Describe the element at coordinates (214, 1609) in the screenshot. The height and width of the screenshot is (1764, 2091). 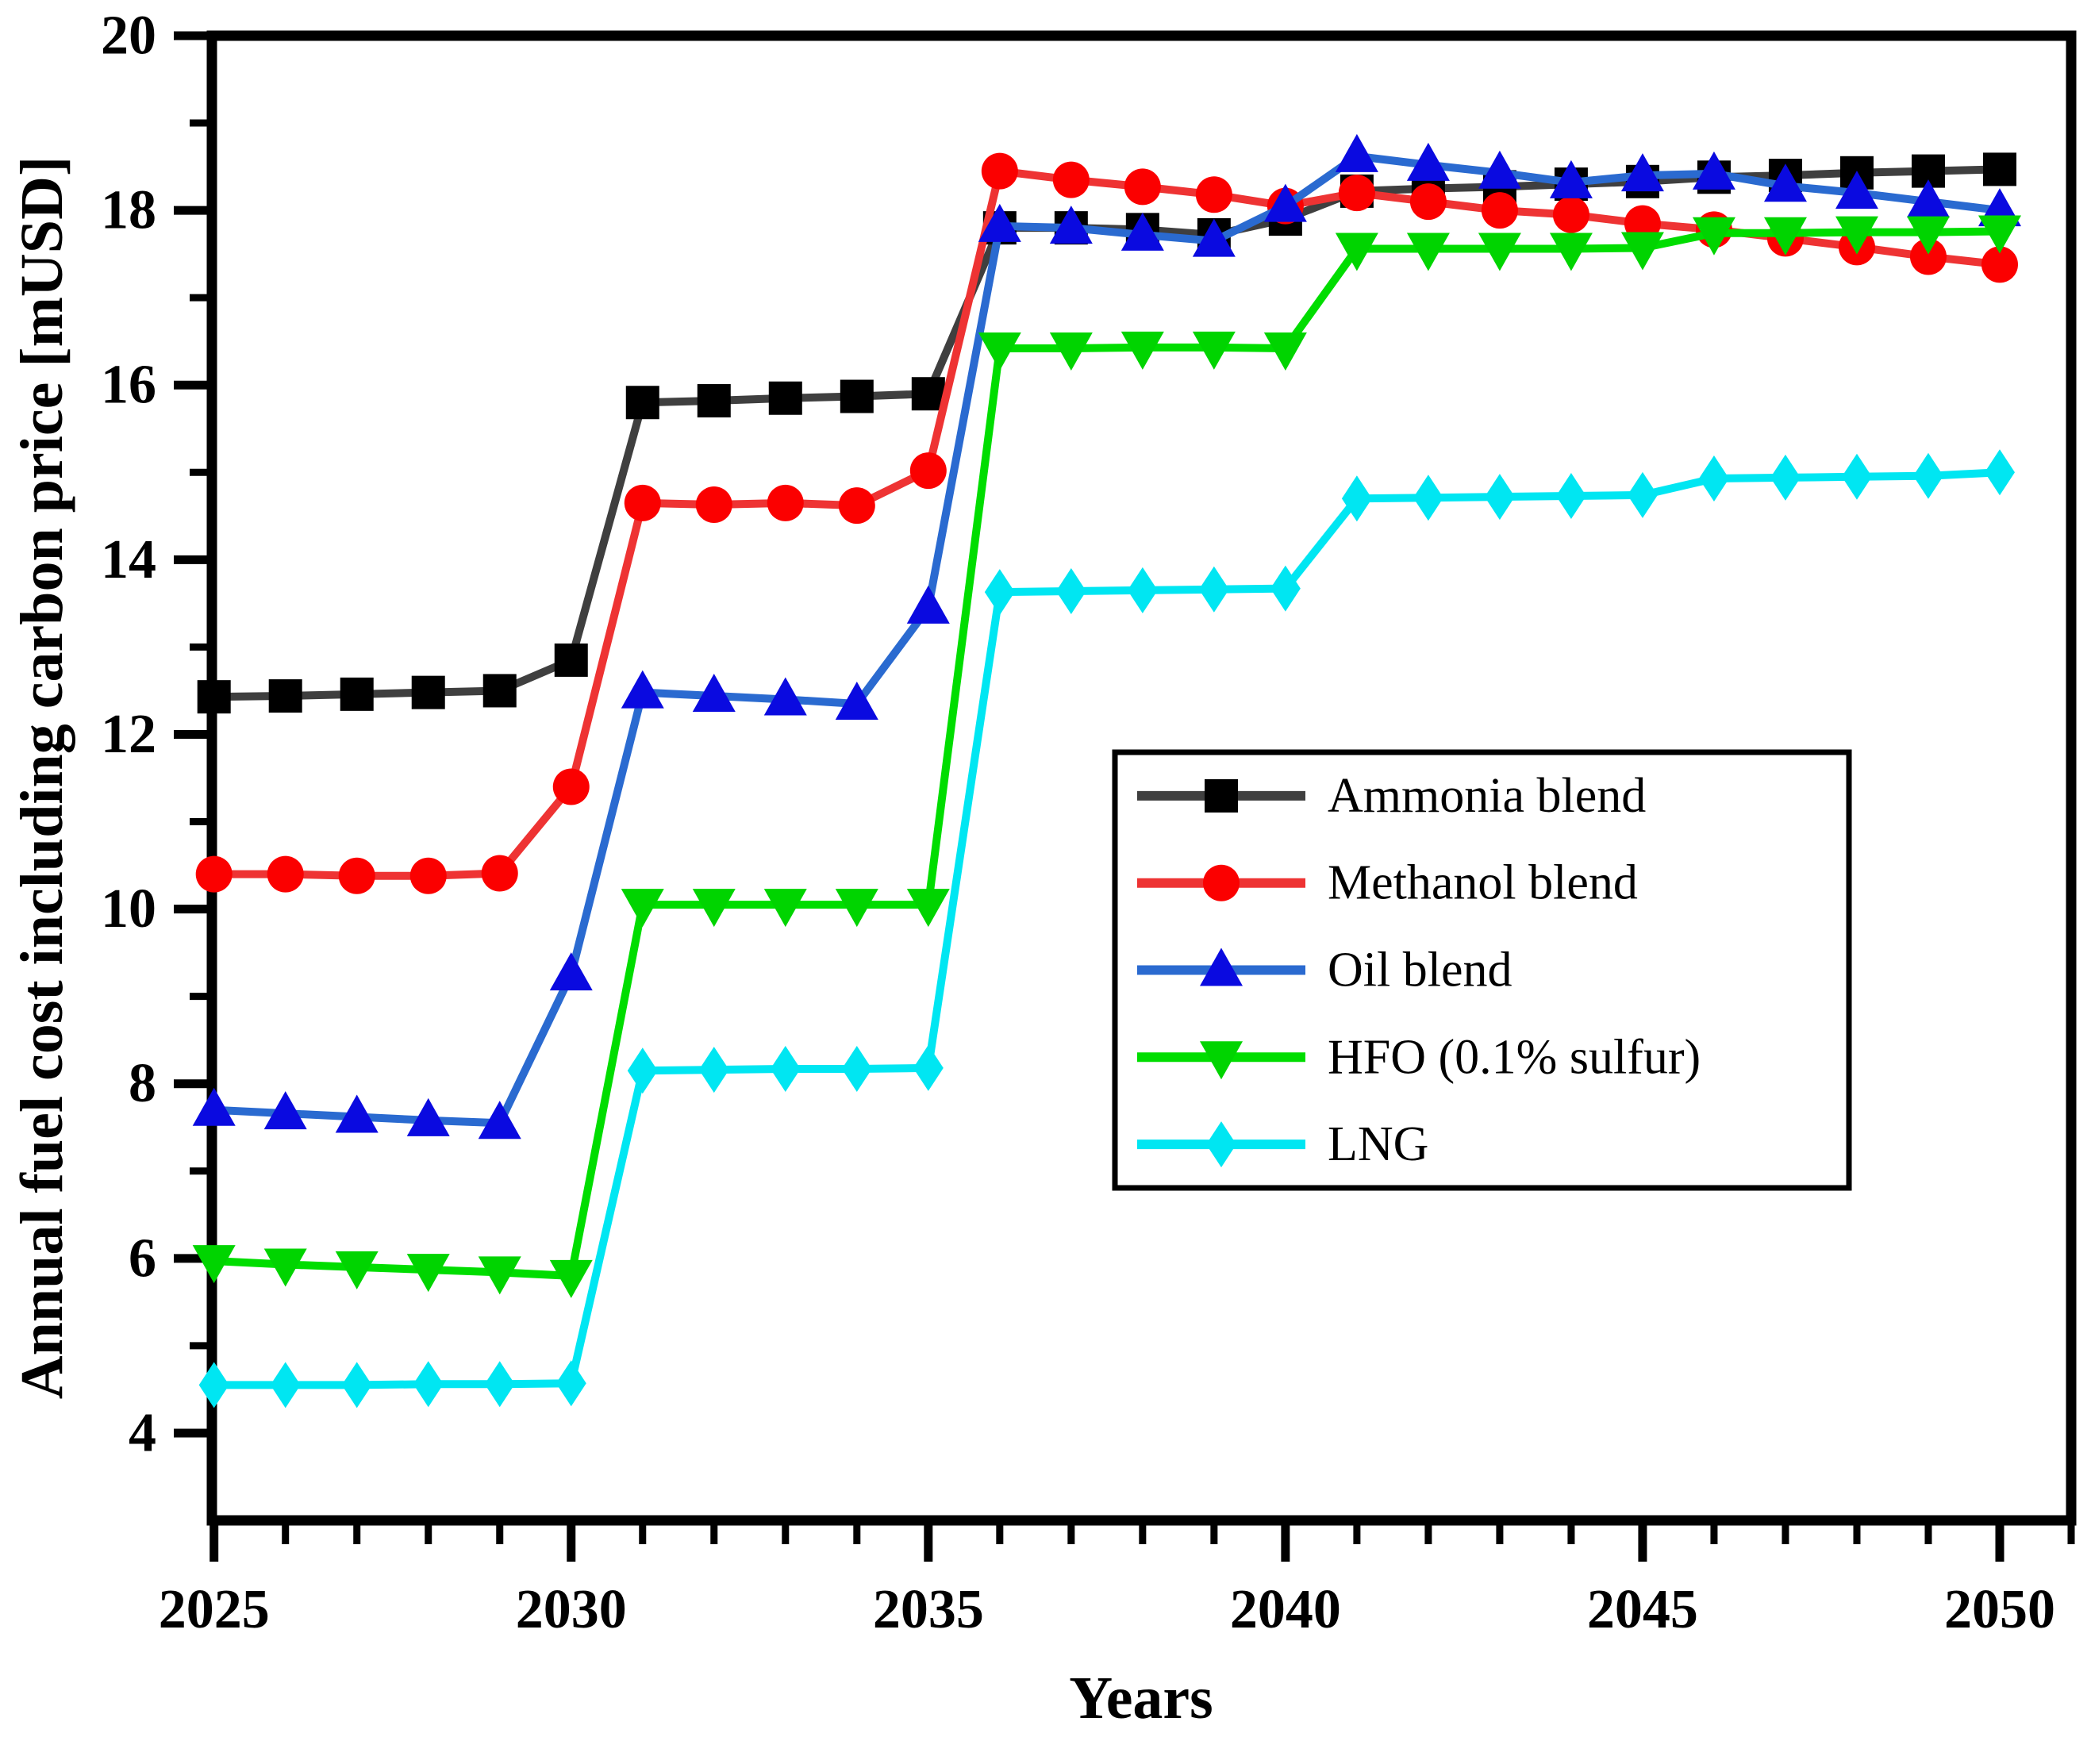
I see `x-tick-label: 2025` at that location.